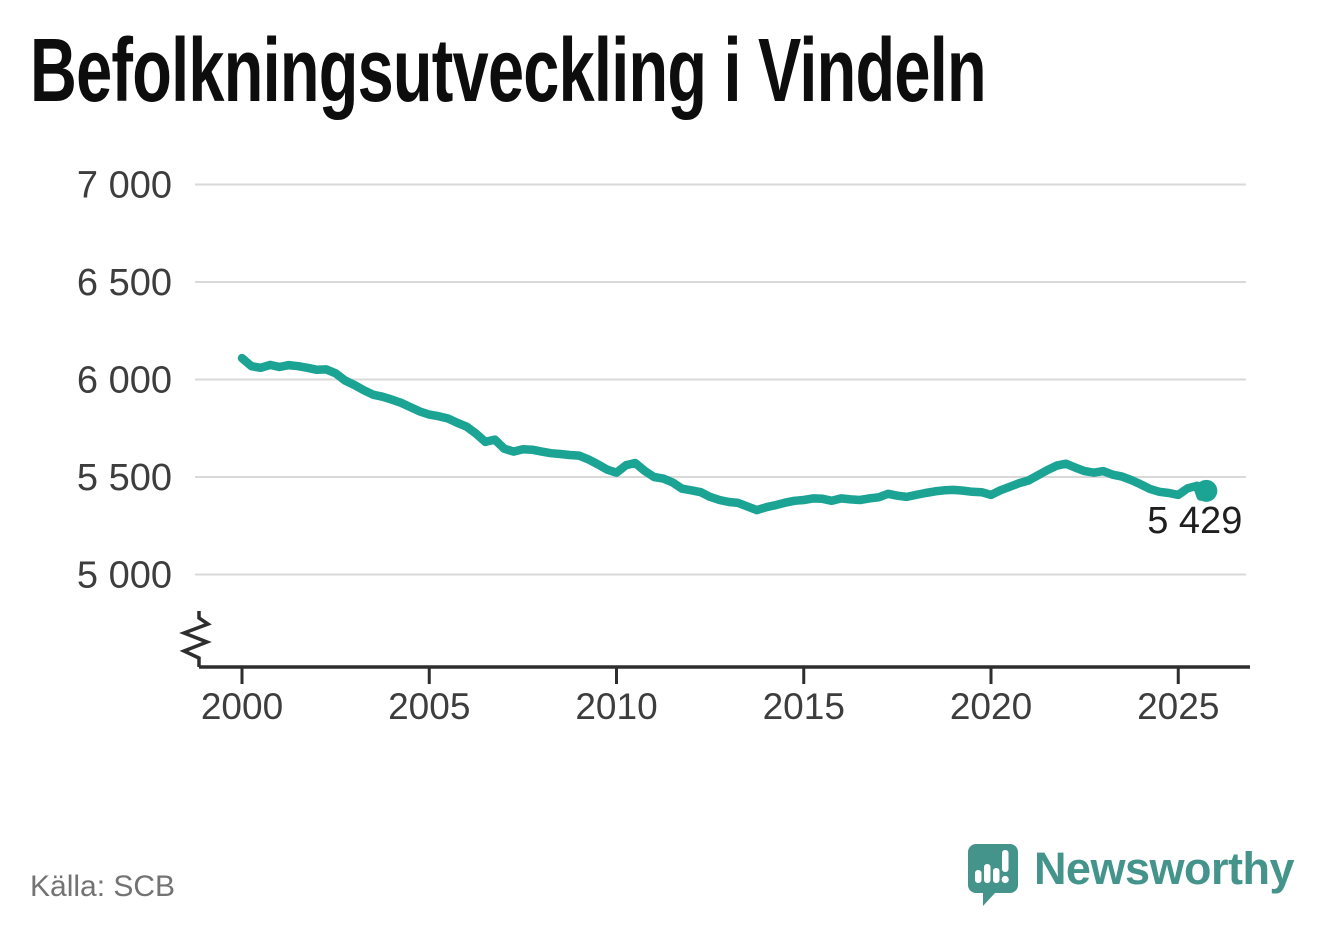 The image size is (1322, 939). Describe the element at coordinates (429, 706) in the screenshot. I see `x-tick-label: 2005` at that location.